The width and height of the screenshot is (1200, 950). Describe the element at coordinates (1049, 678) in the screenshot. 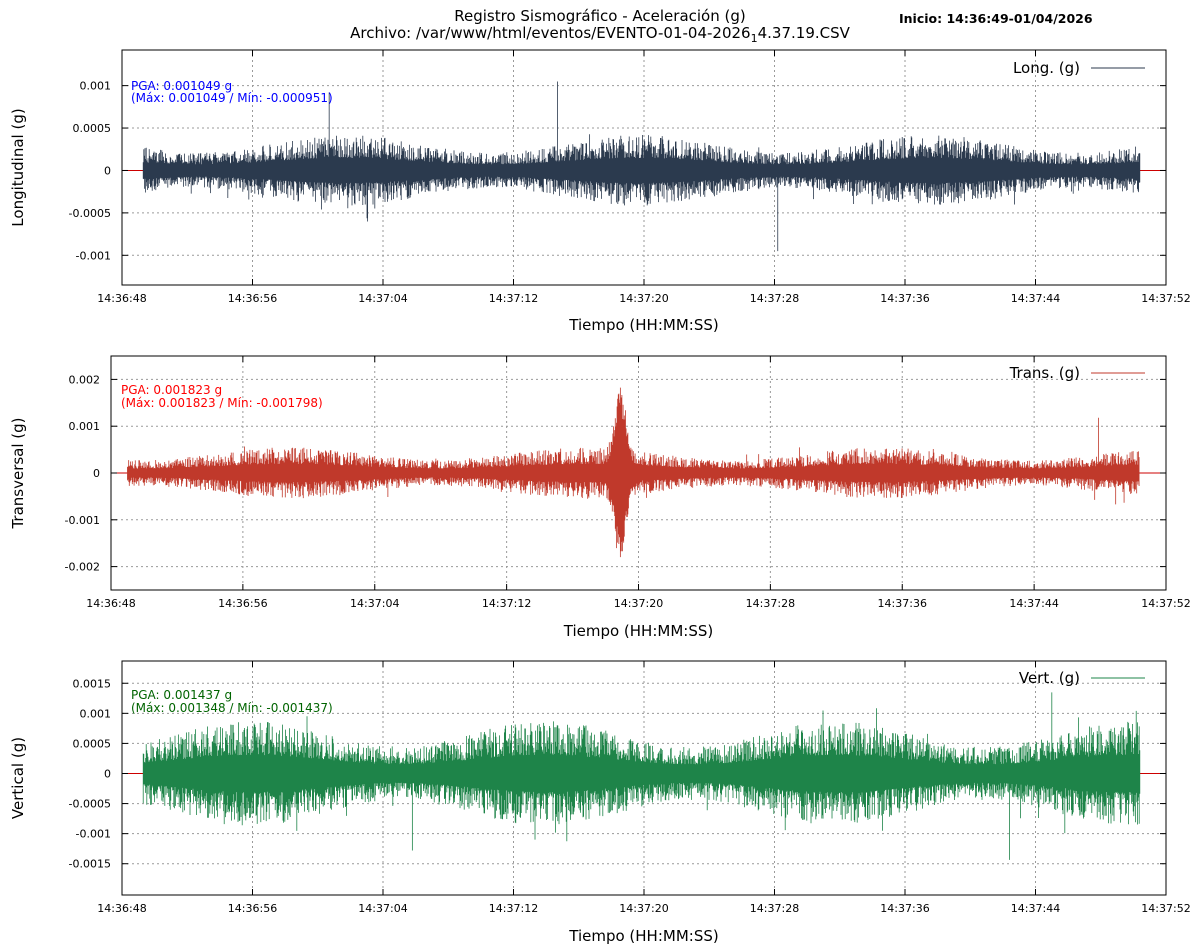

I see `legend-label: Vert. (g)` at that location.